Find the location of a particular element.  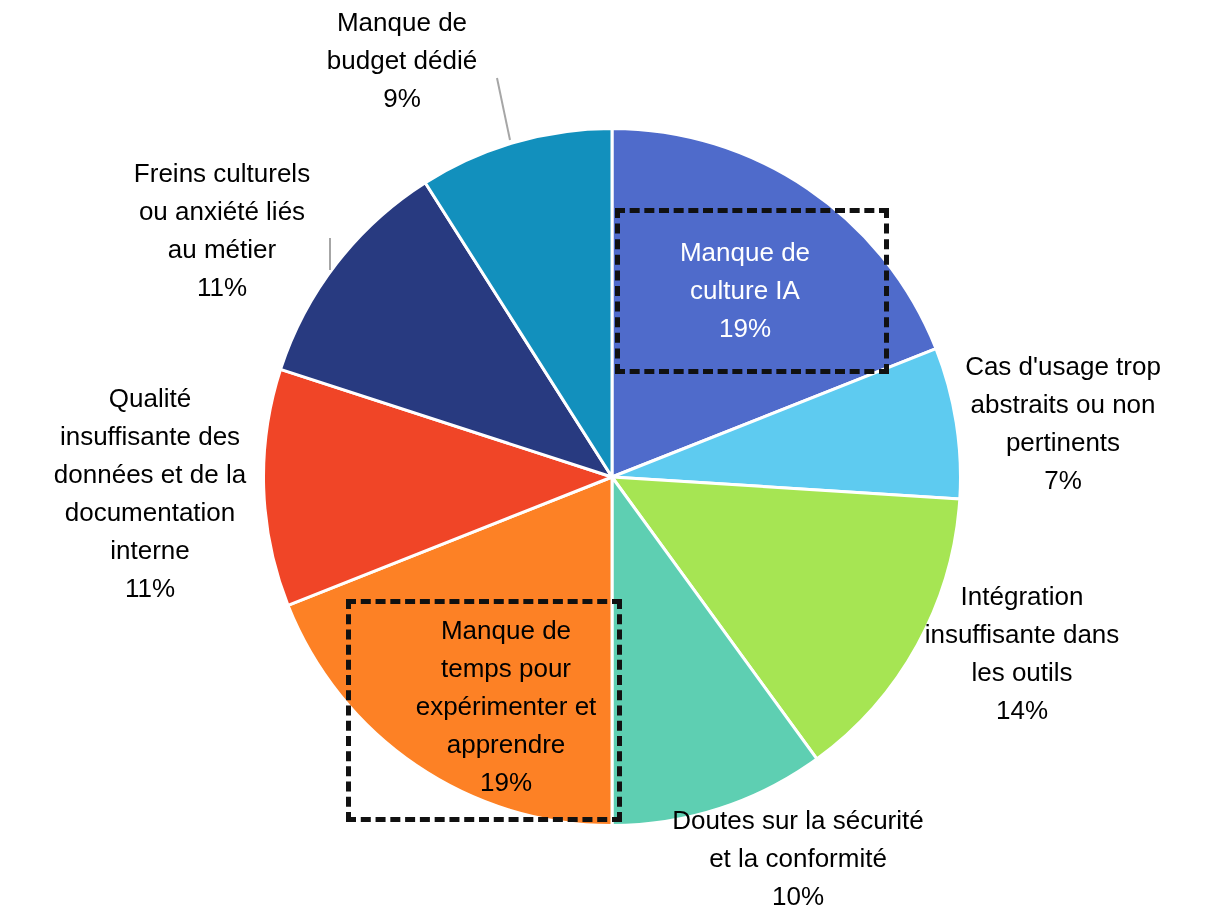

slice-label: Doutes sur la sécurité et la conformité is located at coordinates (798, 839).